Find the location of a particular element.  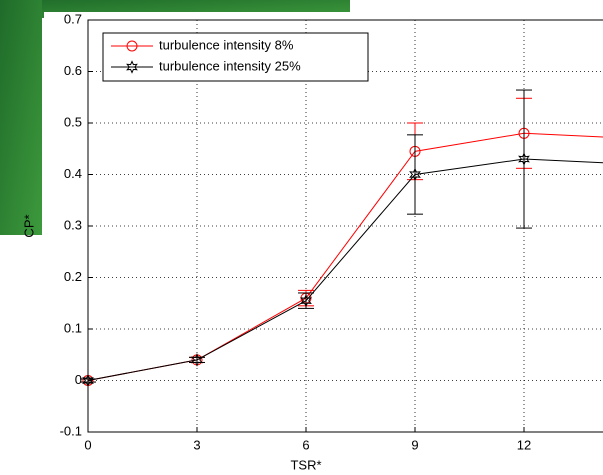

y-tick-label: 0.5 is located at coordinates (73, 121).